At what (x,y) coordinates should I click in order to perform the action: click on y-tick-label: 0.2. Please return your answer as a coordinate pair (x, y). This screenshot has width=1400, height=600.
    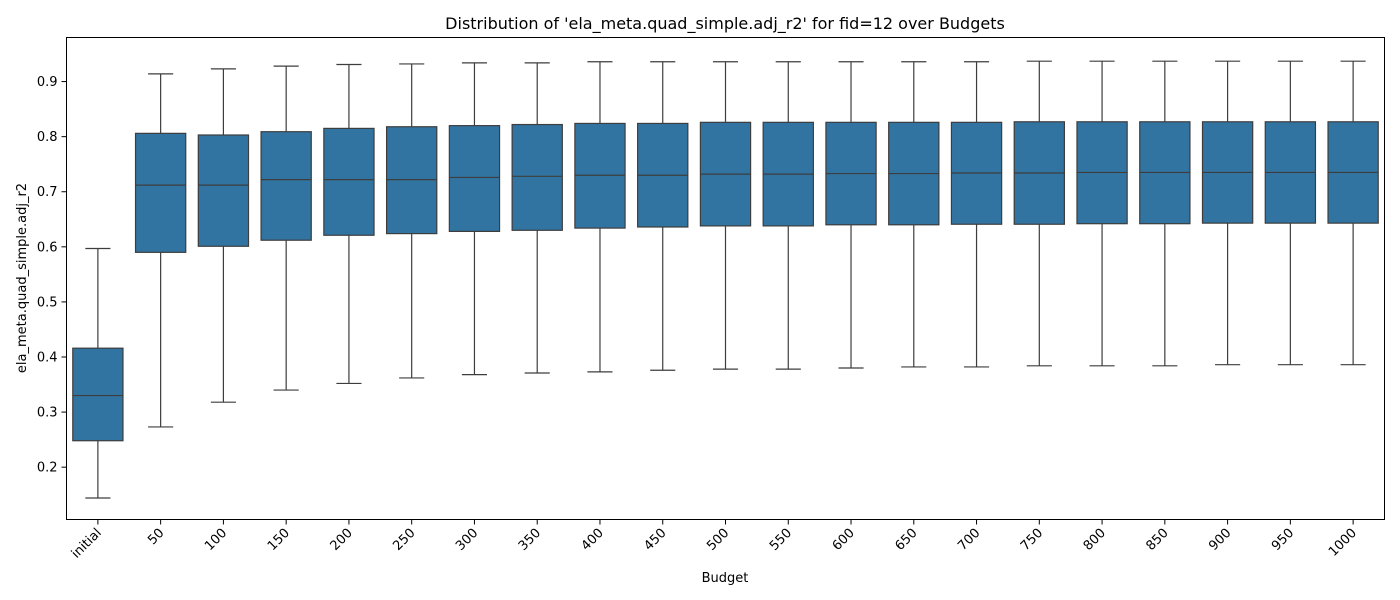
    Looking at the image, I should click on (47, 468).